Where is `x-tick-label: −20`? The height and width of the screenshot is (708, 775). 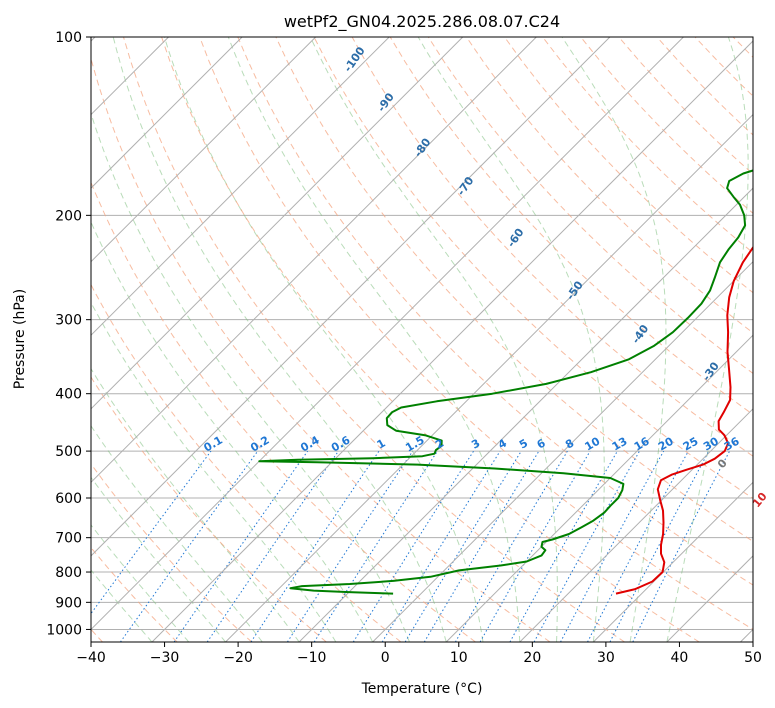
x-tick-label: −20 is located at coordinates (238, 658).